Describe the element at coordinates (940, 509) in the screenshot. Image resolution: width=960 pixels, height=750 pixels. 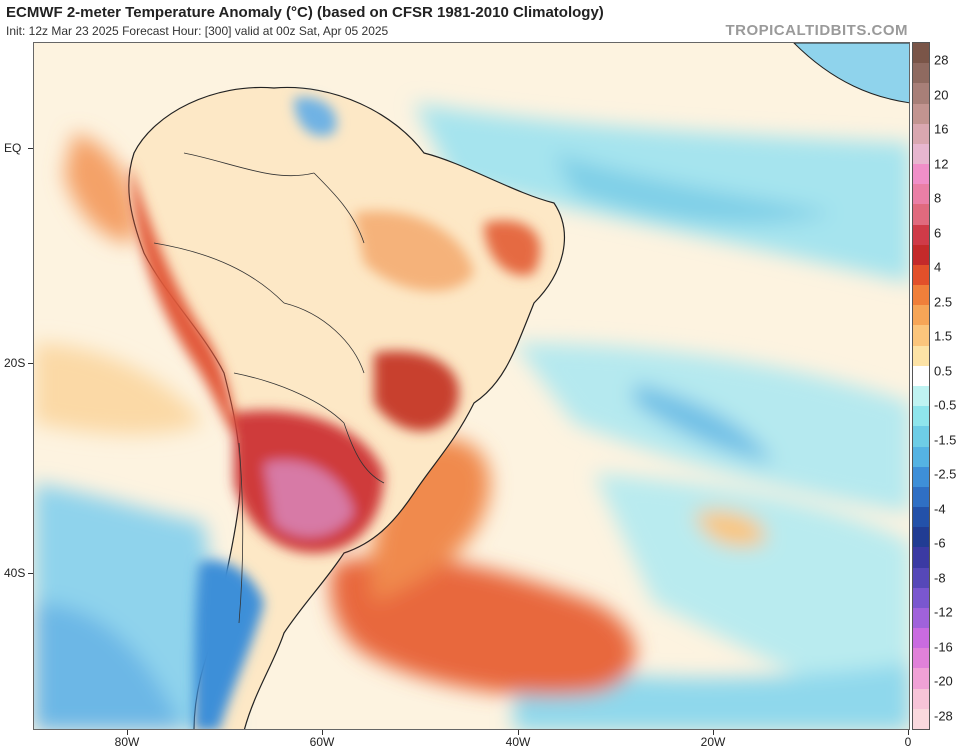
I see `colorbar-label: -4` at that location.